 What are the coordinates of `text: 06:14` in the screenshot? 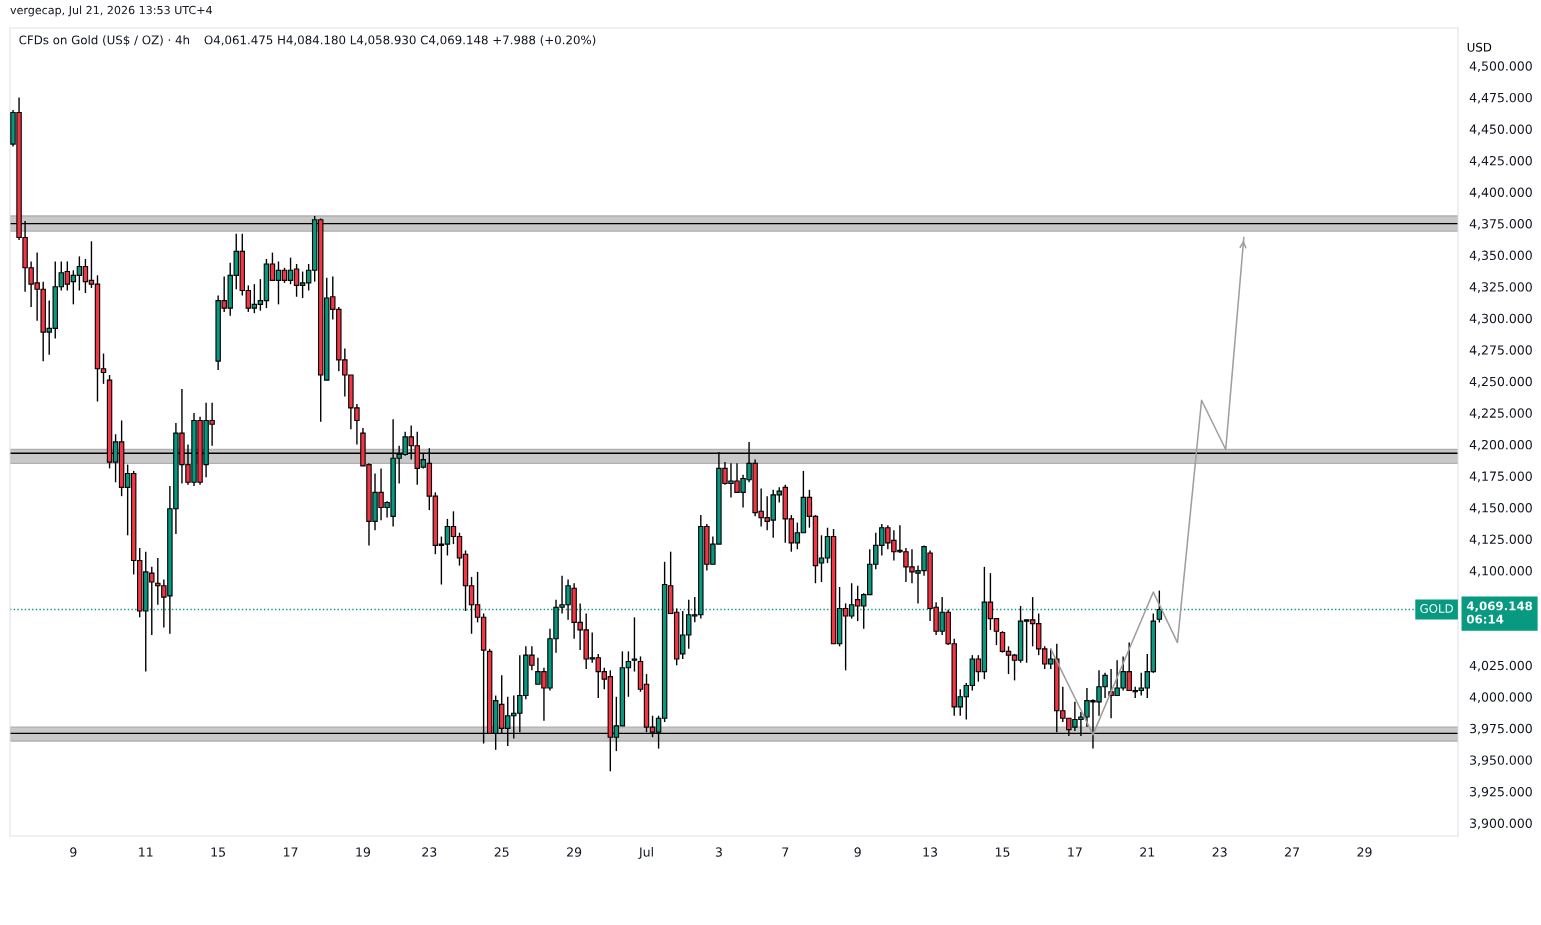 It's located at (1485, 619).